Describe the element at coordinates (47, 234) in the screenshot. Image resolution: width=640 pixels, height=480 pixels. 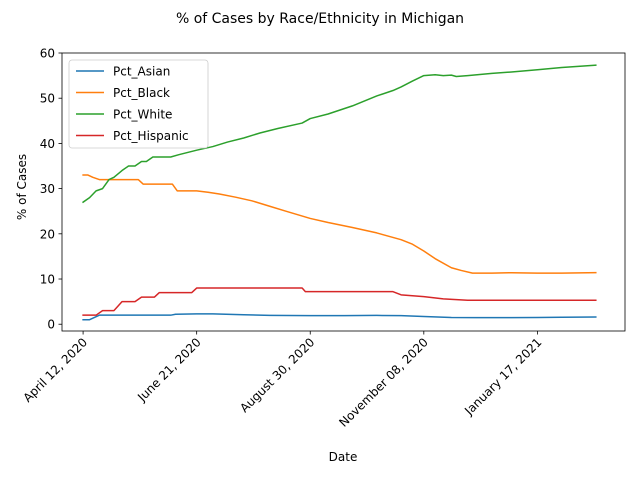
I see `y-tick-label: 20` at that location.